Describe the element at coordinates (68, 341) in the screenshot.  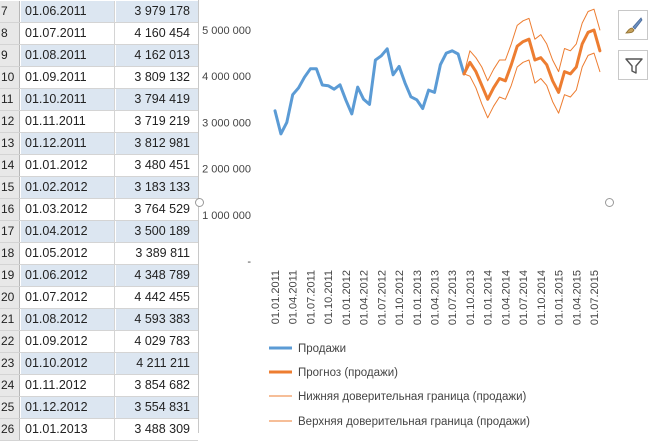
I see `date-cell: 01.09.2012` at that location.